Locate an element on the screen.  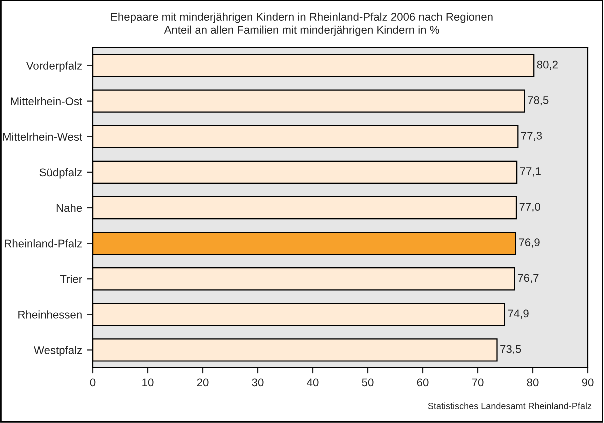
y-tick-label: Nahe is located at coordinates (69, 208).